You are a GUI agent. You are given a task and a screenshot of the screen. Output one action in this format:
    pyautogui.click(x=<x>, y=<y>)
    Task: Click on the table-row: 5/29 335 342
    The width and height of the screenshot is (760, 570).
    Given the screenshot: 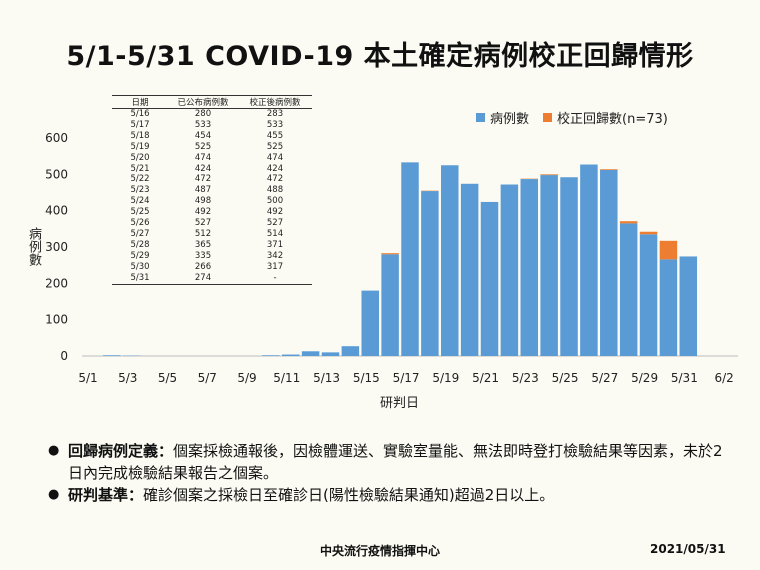 What is the action you would take?
    pyautogui.click(x=212, y=256)
    